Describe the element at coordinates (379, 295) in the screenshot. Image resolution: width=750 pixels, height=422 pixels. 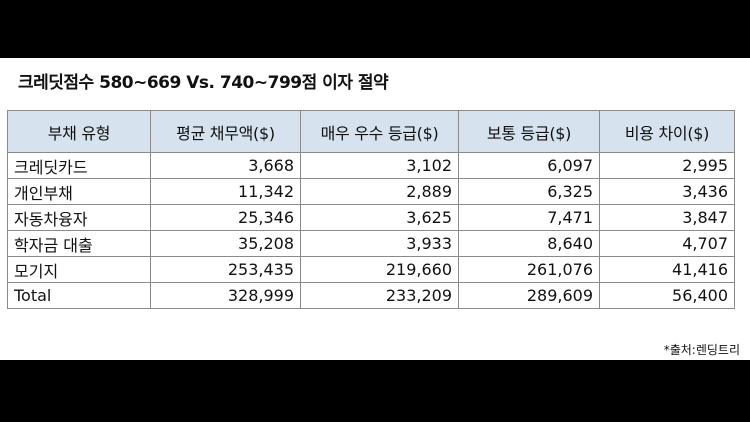
I see `table-cell: 233,209` at that location.